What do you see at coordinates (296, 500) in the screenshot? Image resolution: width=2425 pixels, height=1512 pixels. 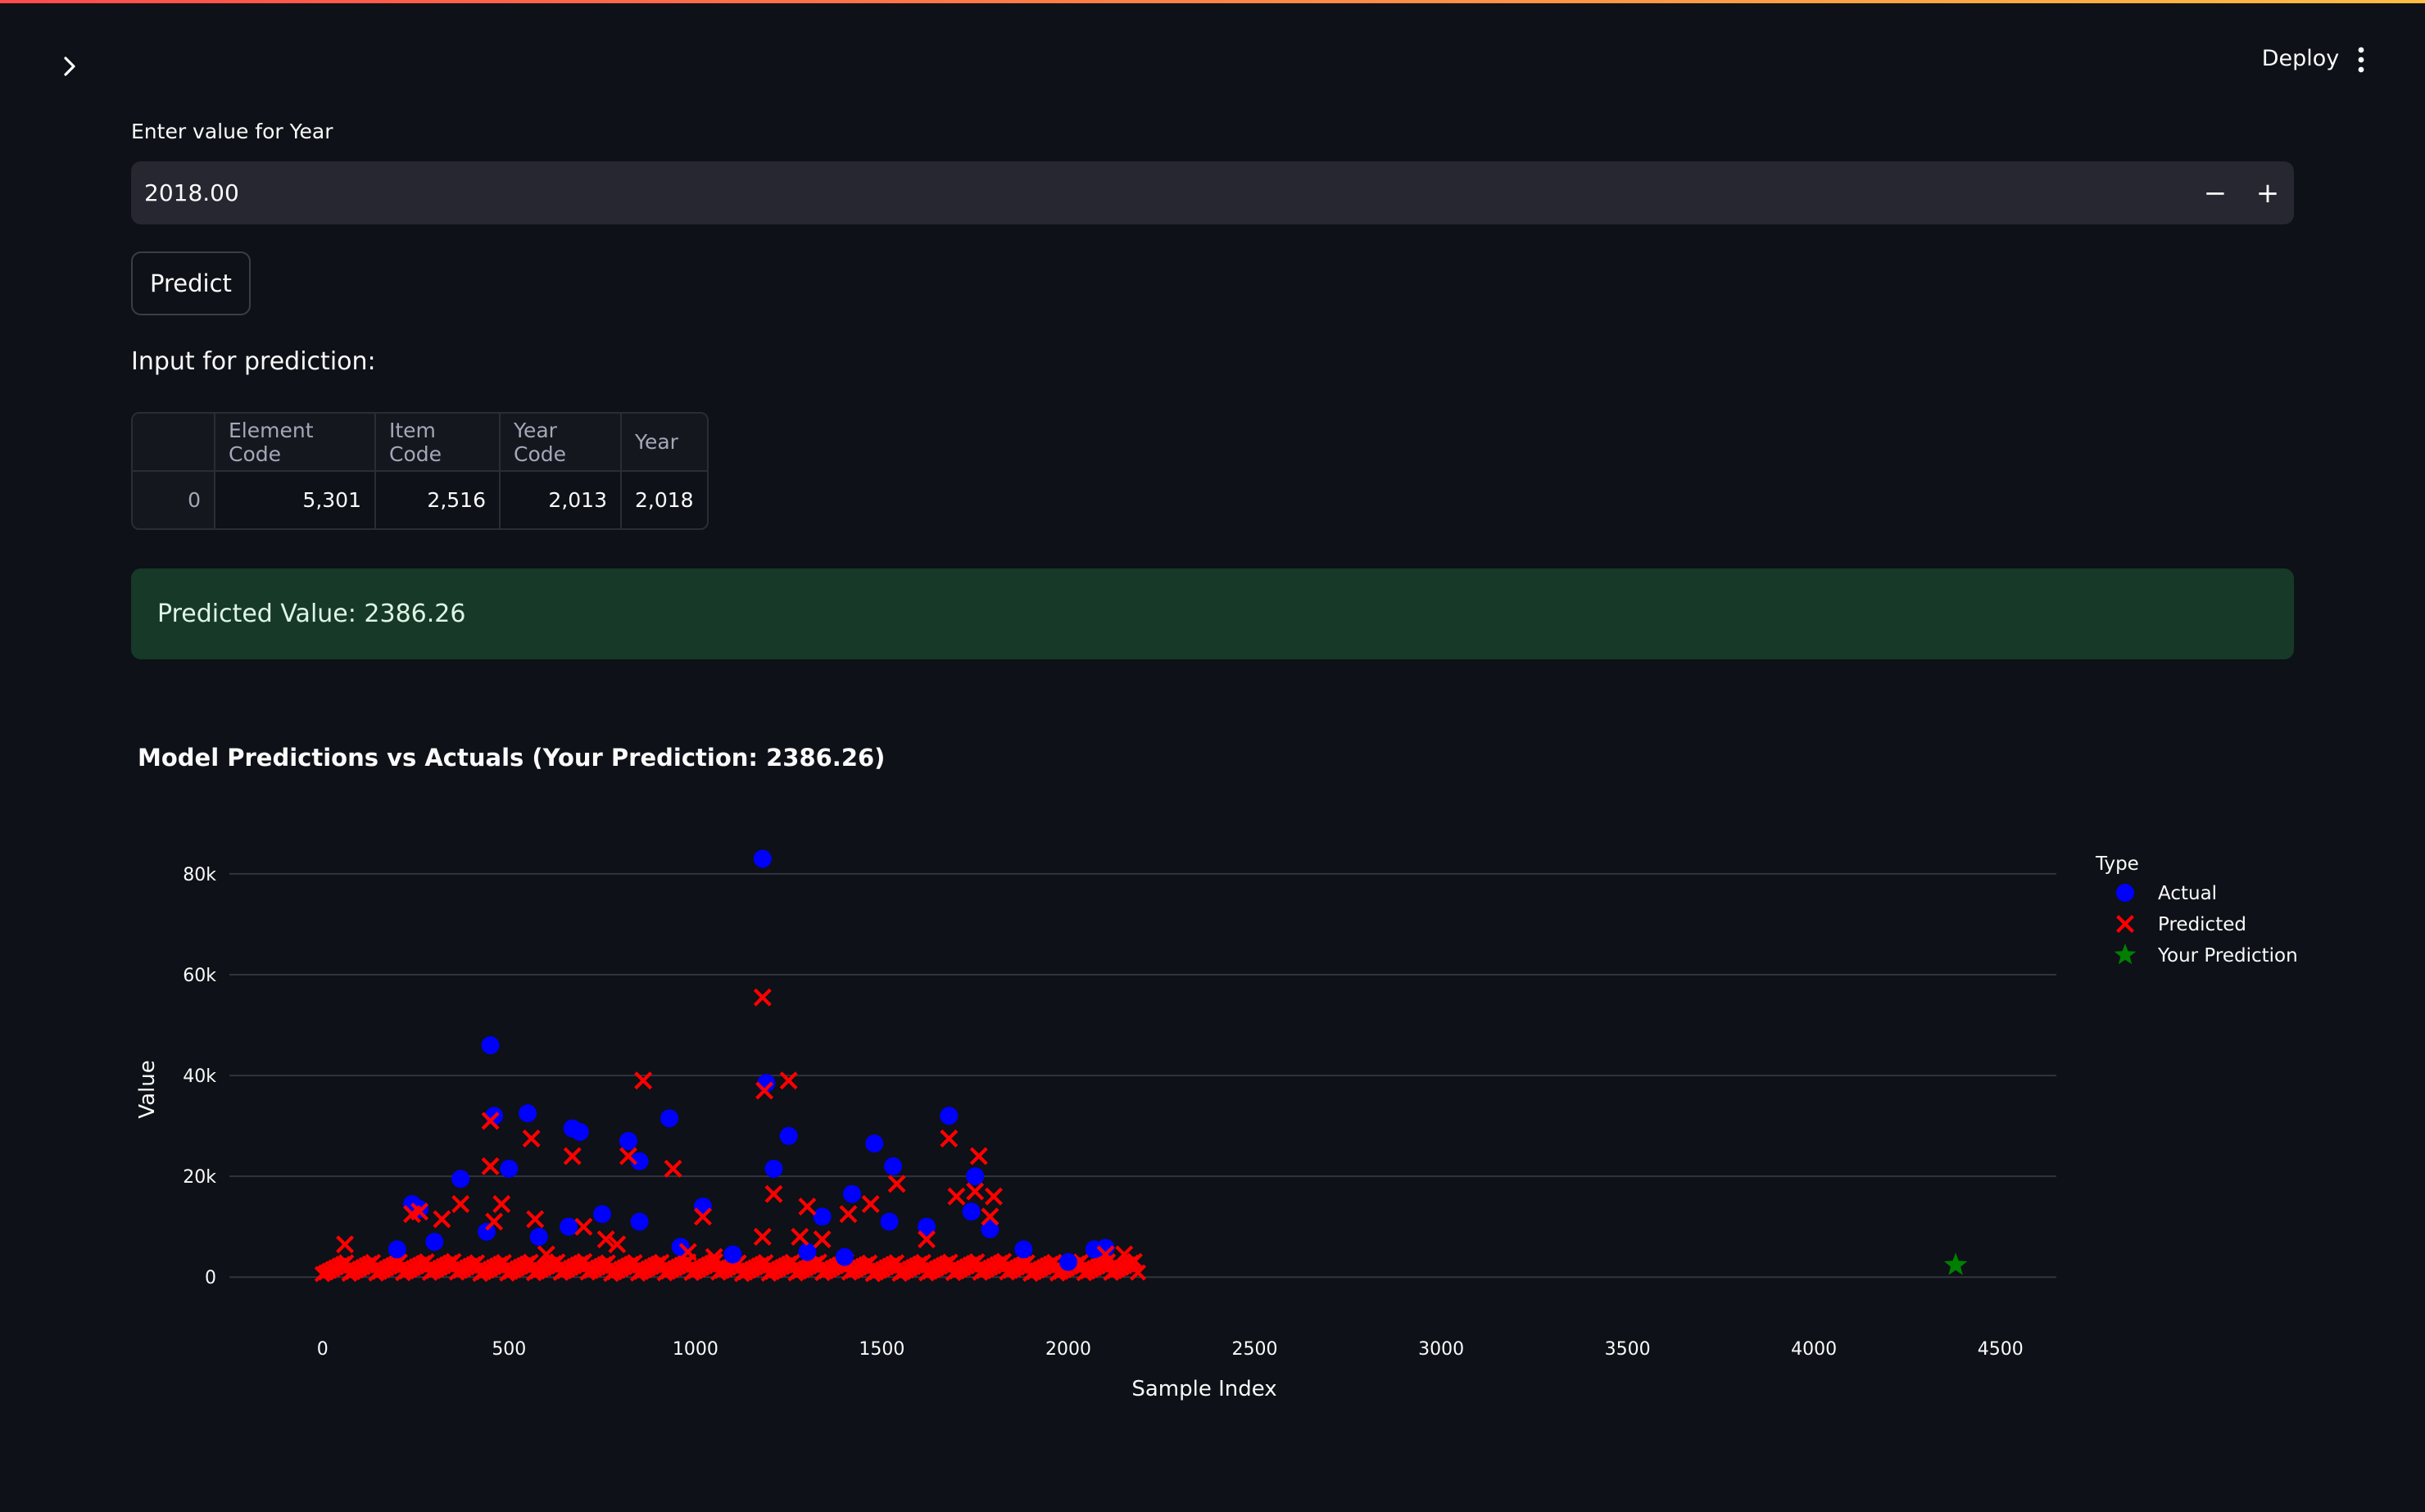 I see `element-code-cell: 5,301` at bounding box center [296, 500].